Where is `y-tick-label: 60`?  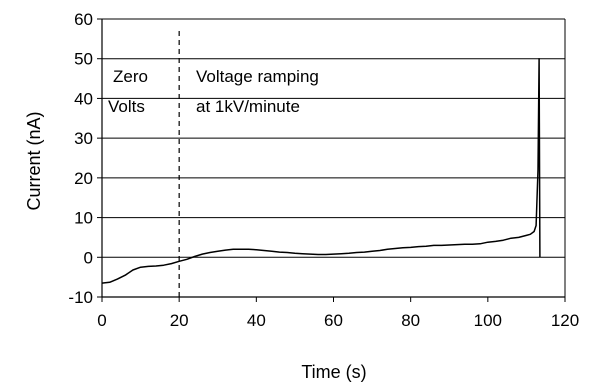
y-tick-label: 60 is located at coordinates (83, 19).